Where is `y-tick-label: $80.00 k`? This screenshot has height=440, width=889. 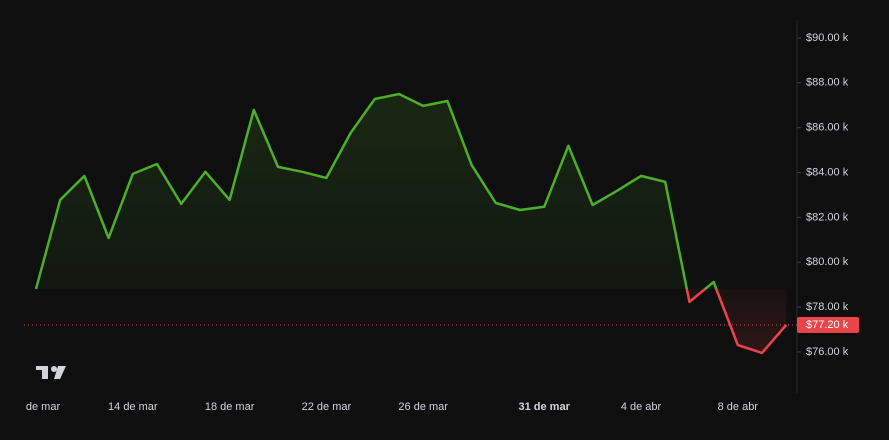
y-tick-label: $80.00 k is located at coordinates (827, 262).